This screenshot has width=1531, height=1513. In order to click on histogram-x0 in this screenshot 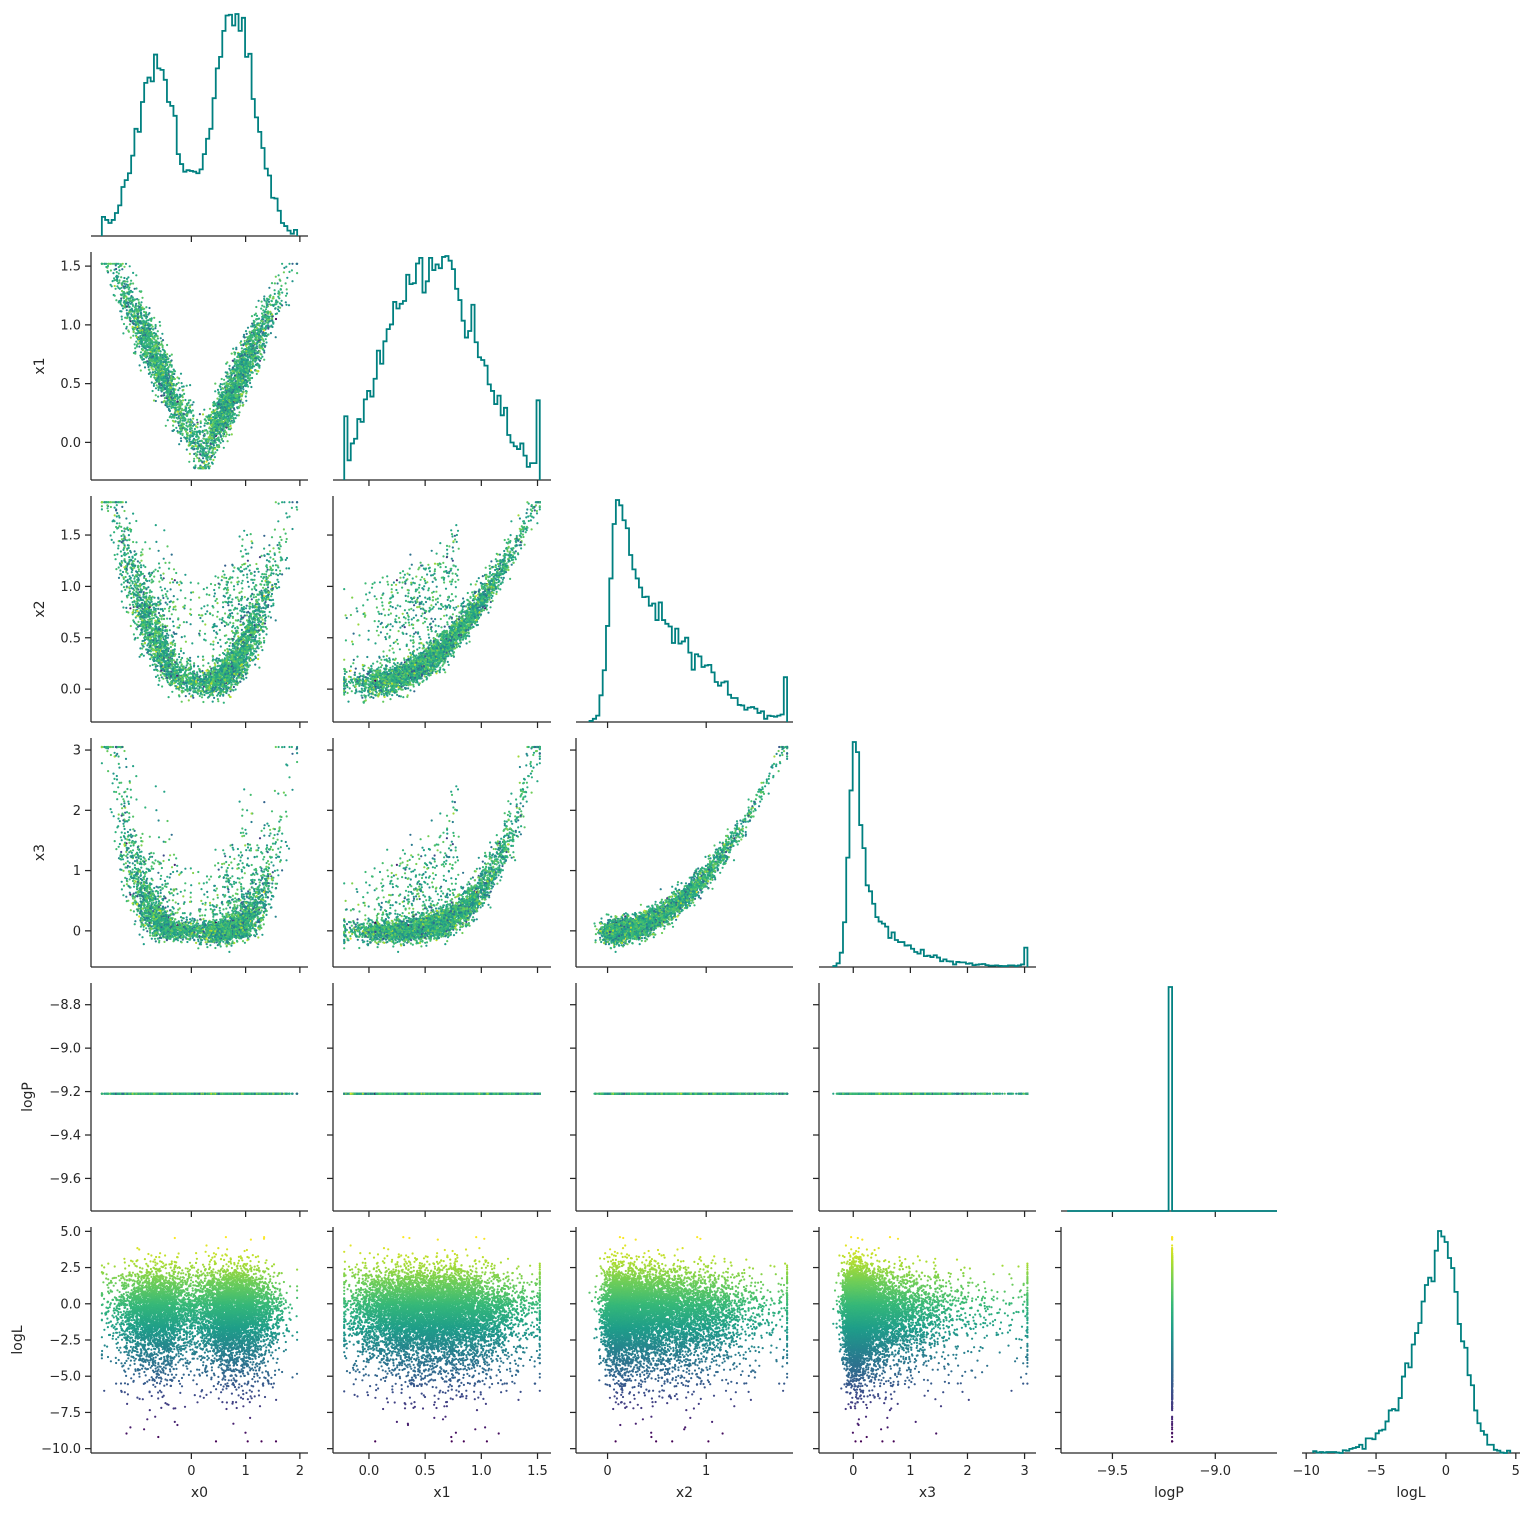, I will do `click(199, 125)`.